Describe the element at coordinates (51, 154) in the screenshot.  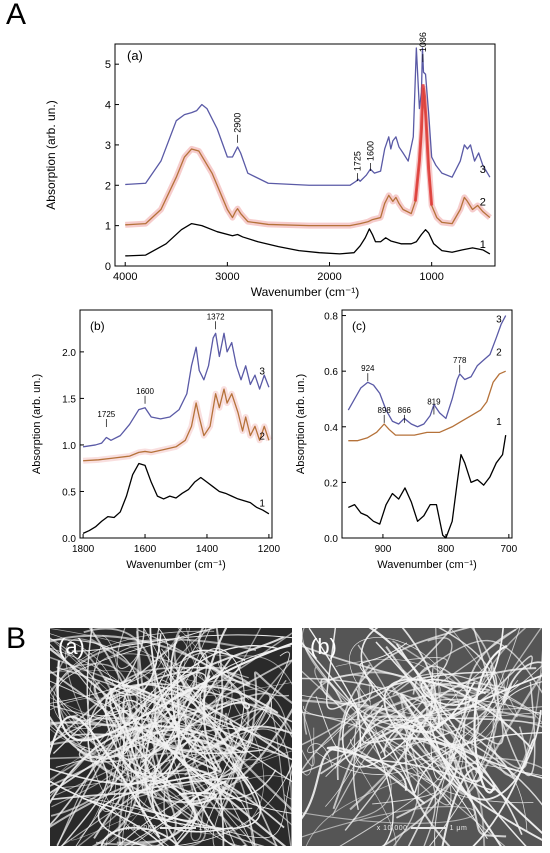
I see `y-axis-label: Absorption (arb. un.)` at that location.